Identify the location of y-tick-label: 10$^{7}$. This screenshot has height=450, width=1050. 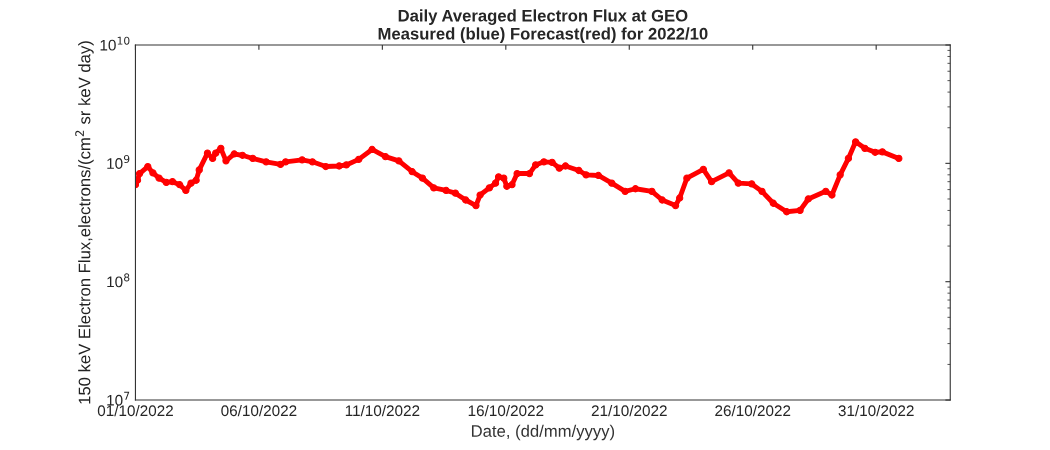
(118, 398).